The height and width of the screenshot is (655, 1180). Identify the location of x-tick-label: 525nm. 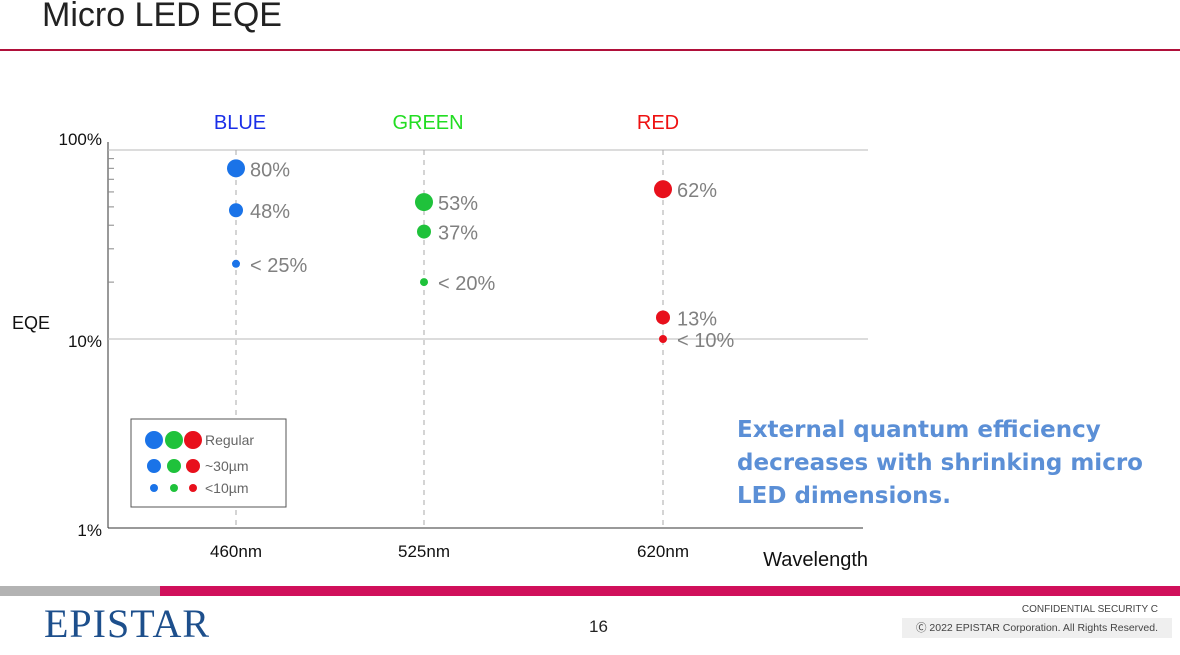
(424, 551).